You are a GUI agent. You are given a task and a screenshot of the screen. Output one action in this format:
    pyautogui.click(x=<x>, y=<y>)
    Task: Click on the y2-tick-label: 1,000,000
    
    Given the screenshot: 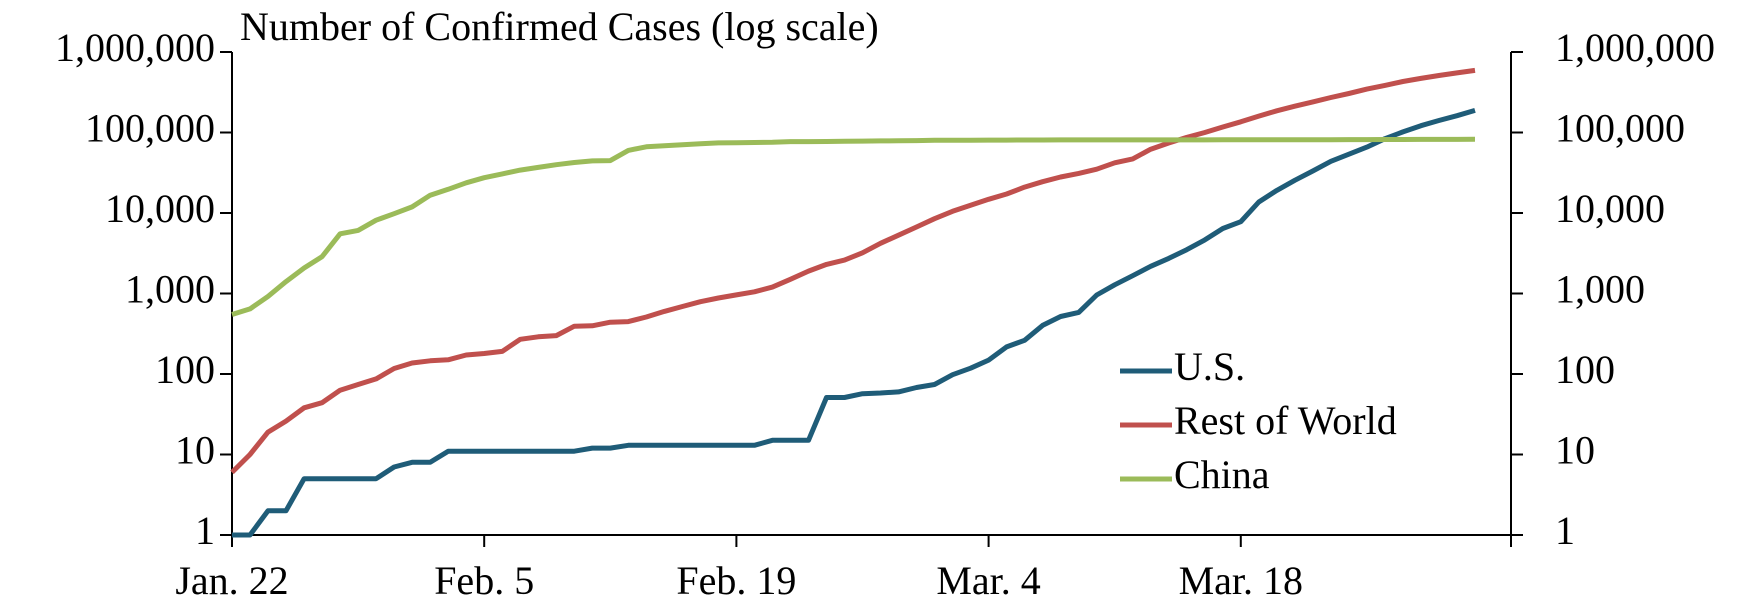 What is the action you would take?
    pyautogui.click(x=1635, y=47)
    